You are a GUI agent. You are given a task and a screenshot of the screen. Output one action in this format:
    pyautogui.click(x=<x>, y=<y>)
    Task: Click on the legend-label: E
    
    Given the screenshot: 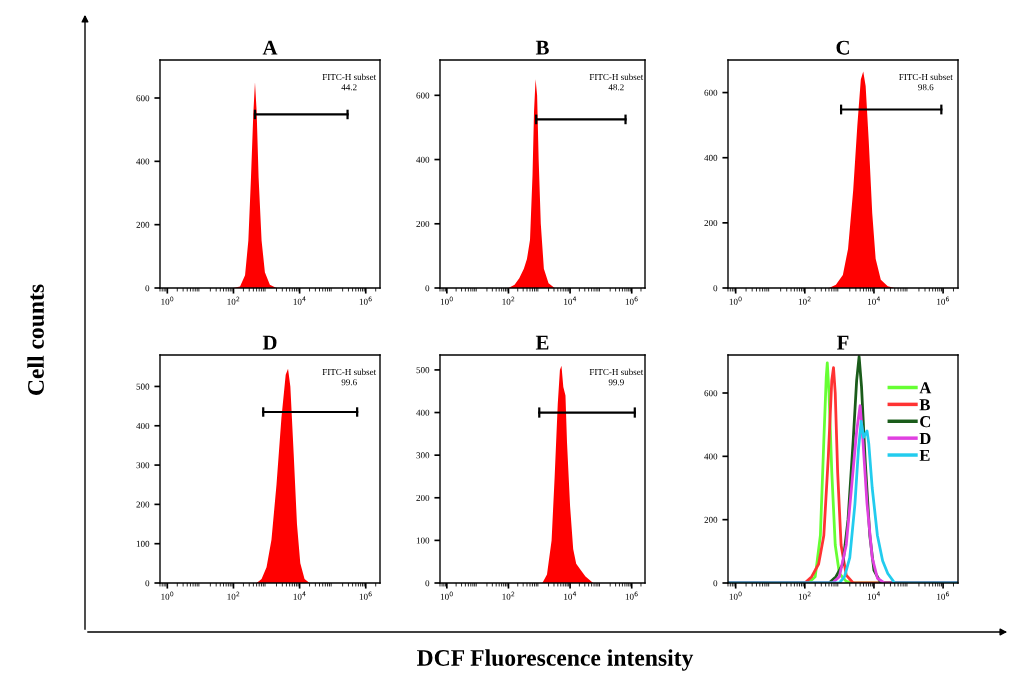 What is the action you would take?
    pyautogui.click(x=924, y=455)
    